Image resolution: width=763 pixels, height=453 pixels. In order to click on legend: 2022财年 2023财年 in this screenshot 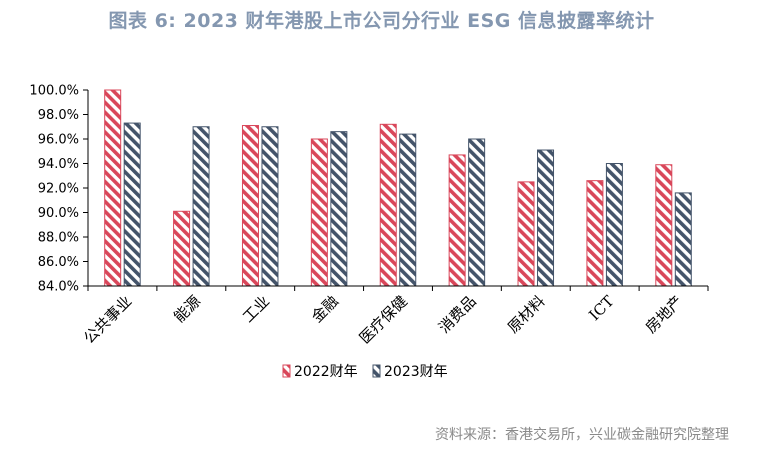, I will do `click(365, 372)`.